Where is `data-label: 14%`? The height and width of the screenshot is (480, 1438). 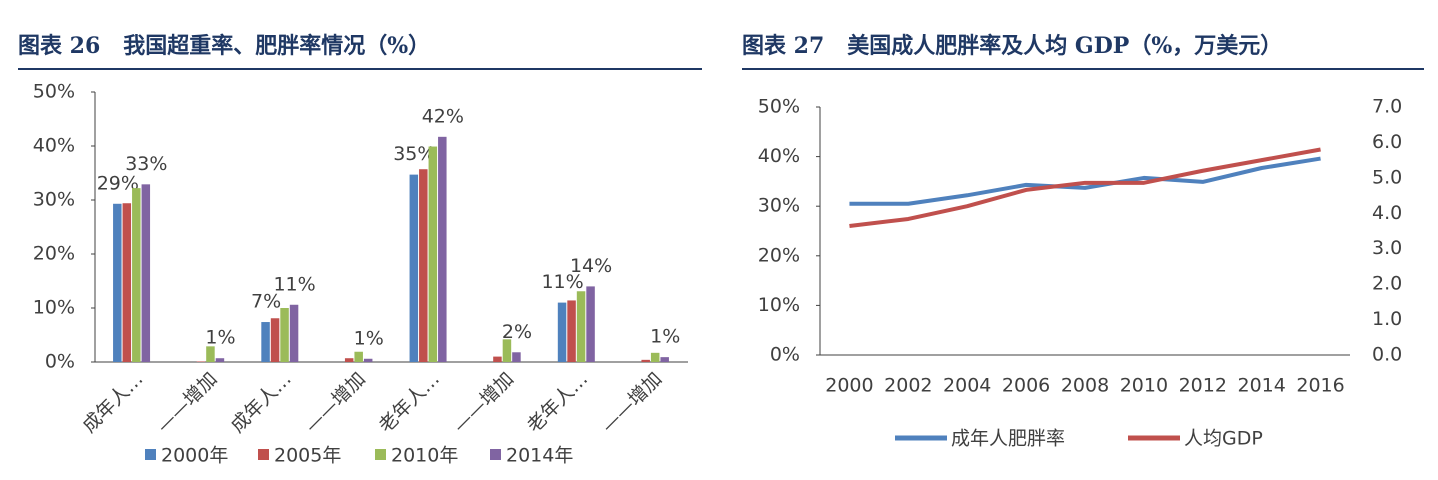
data-label: 14% is located at coordinates (591, 266).